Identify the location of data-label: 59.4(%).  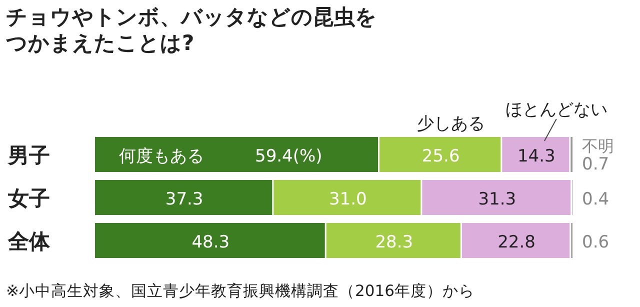
(288, 156).